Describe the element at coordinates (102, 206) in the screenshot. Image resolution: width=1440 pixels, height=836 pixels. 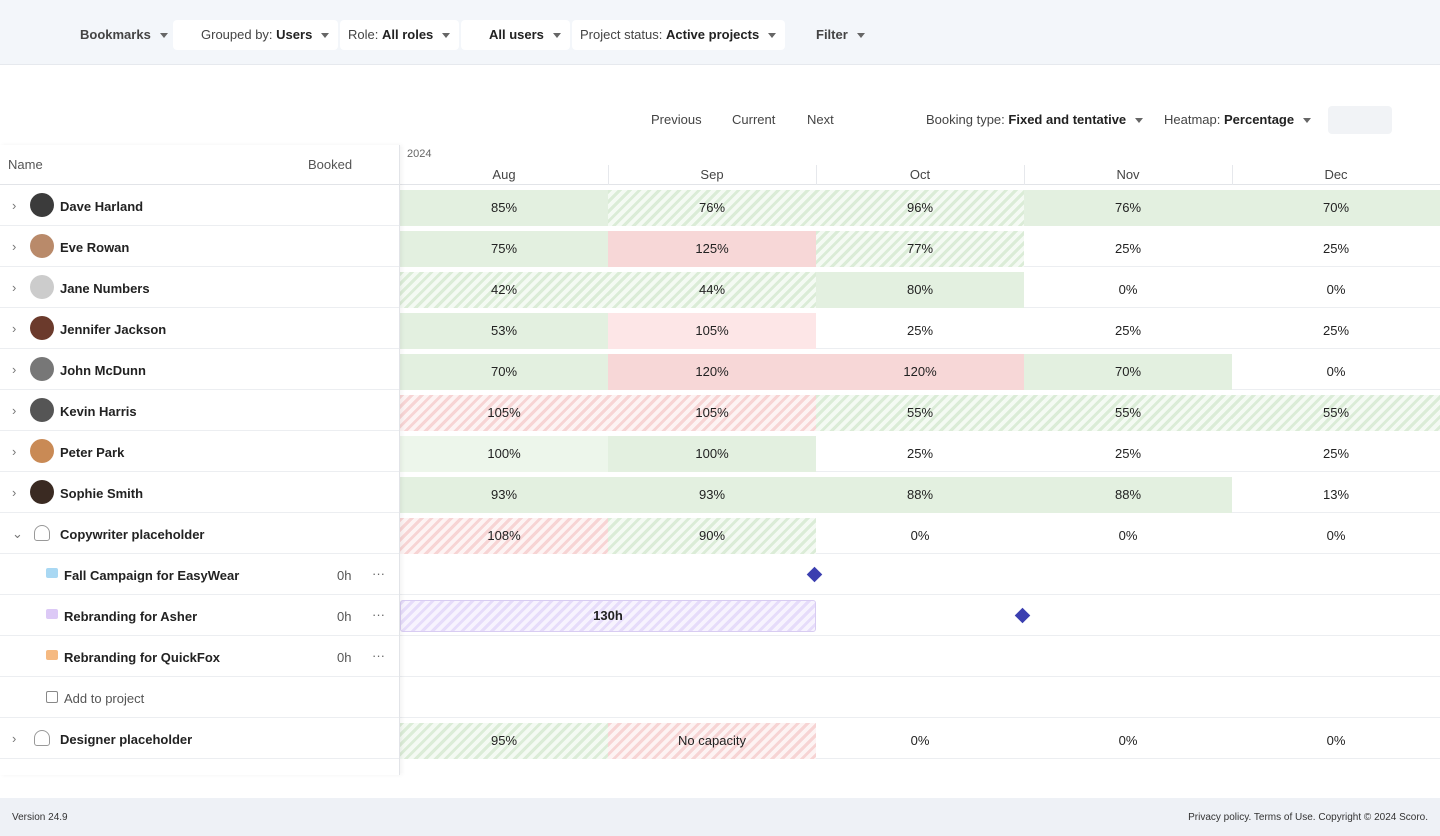
I see `row-name: Dave Harland` at that location.